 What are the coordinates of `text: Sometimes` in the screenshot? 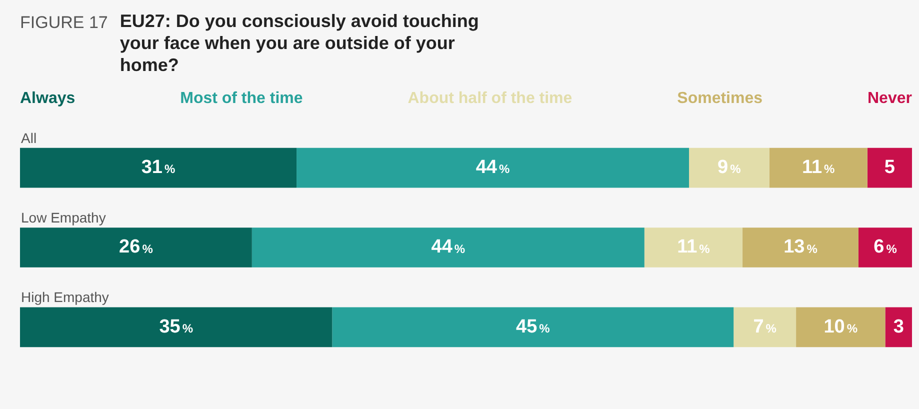 It's located at (720, 99).